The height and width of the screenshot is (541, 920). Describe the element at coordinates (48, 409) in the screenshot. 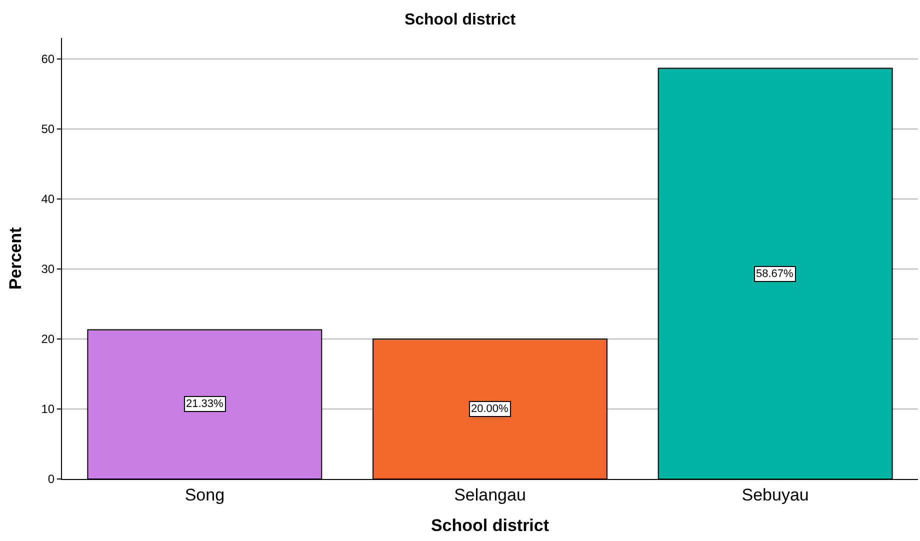

I see `y-tick-label: 10` at that location.